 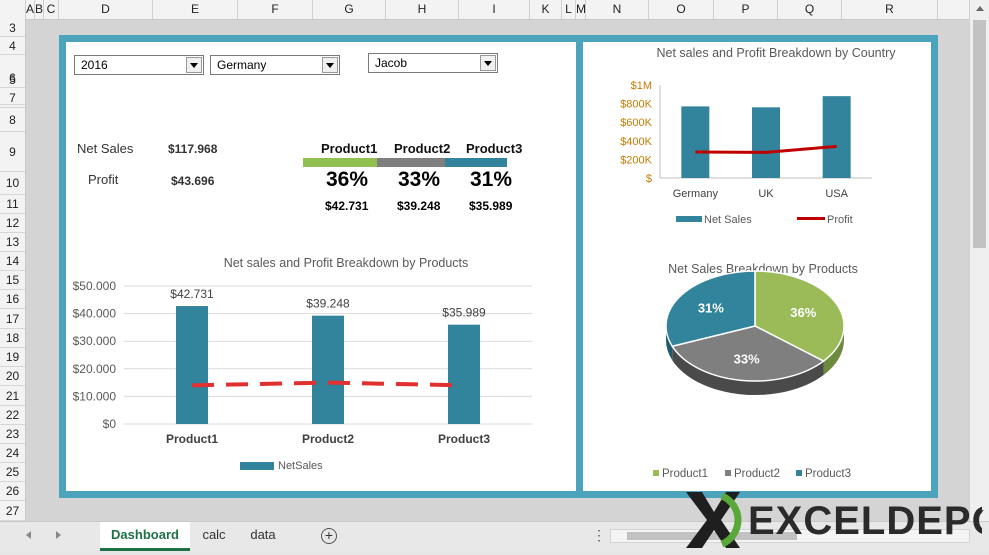 What do you see at coordinates (836, 194) in the screenshot?
I see `x-tick-label: USA` at bounding box center [836, 194].